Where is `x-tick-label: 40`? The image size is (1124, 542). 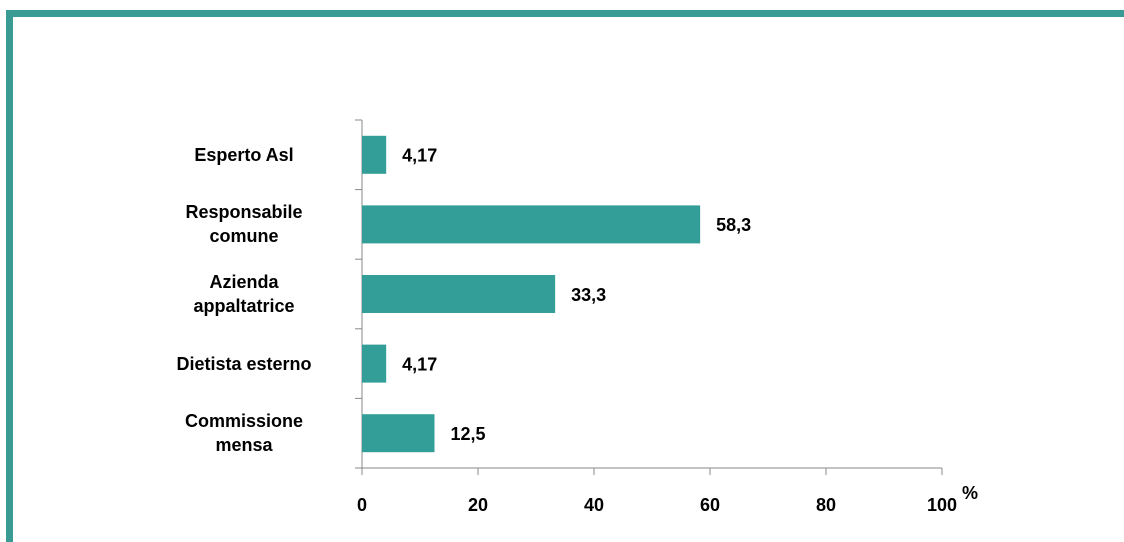
x-tick-label: 40 is located at coordinates (594, 505).